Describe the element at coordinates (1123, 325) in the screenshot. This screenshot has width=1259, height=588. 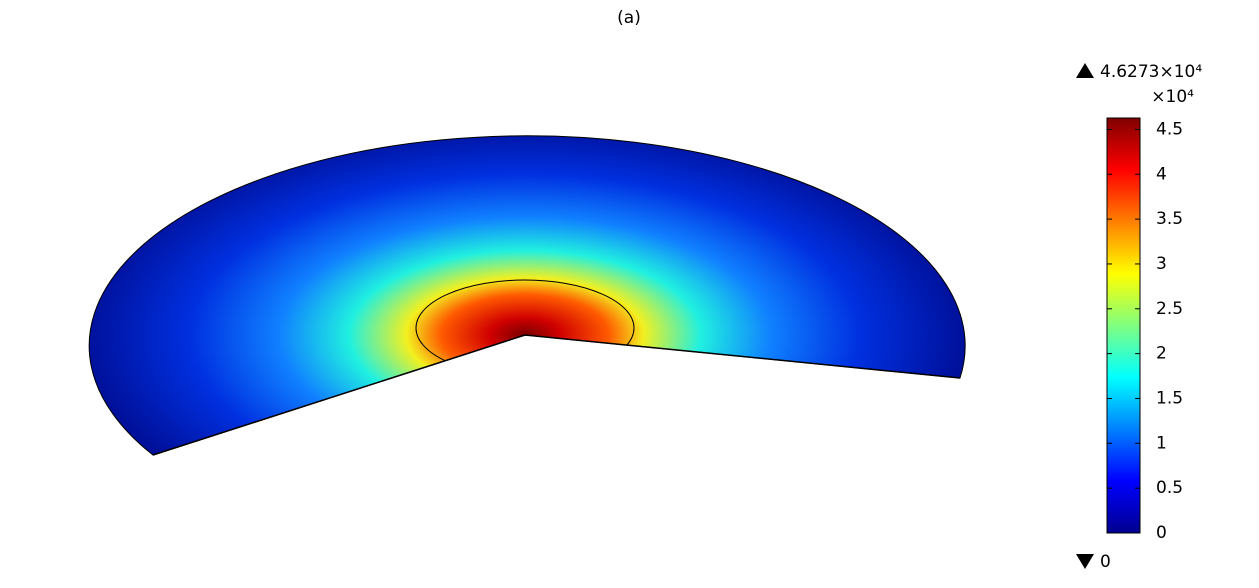
I see `colorbar-scale` at that location.